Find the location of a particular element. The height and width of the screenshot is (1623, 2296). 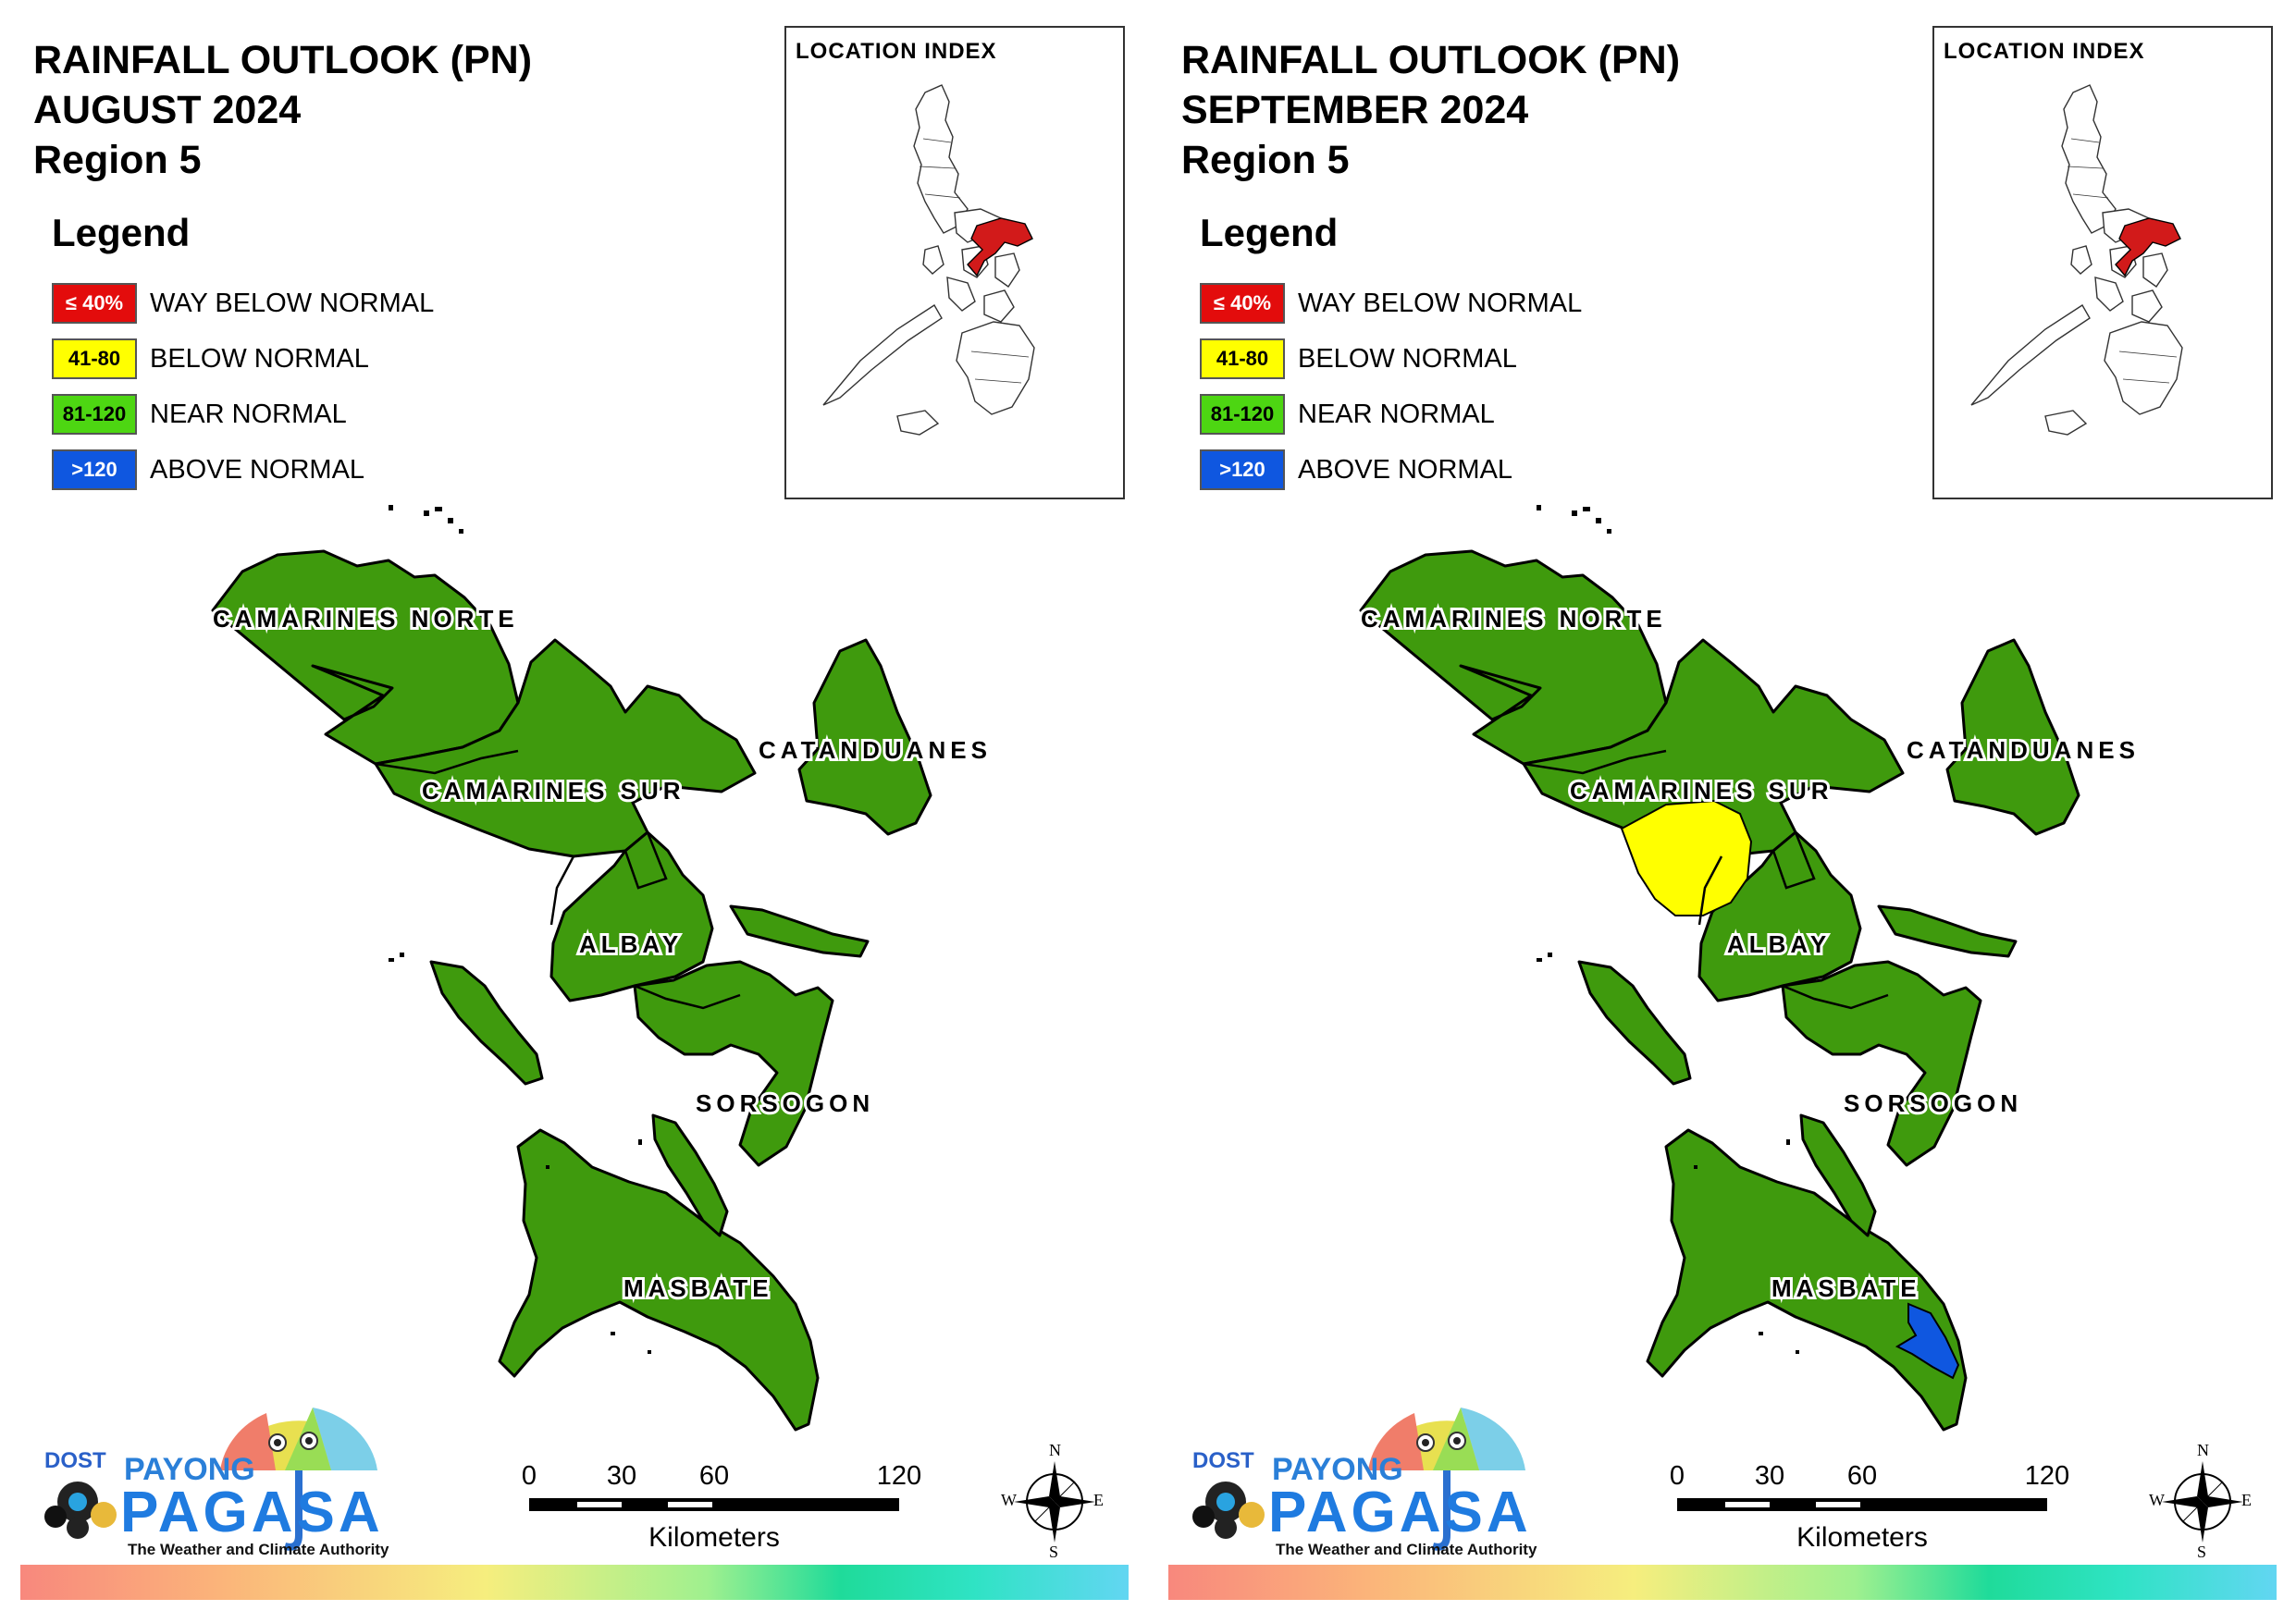

province-masbate is located at coordinates (1807, 1280).